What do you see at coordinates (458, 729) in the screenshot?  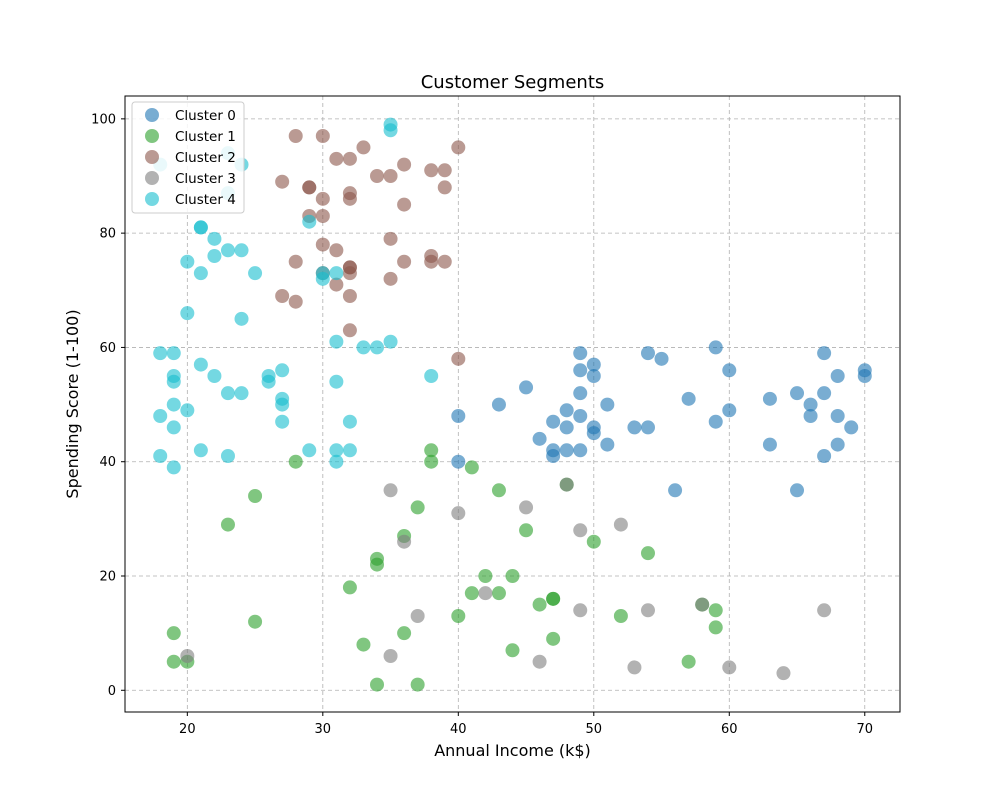 I see `x-tick-label: 40` at bounding box center [458, 729].